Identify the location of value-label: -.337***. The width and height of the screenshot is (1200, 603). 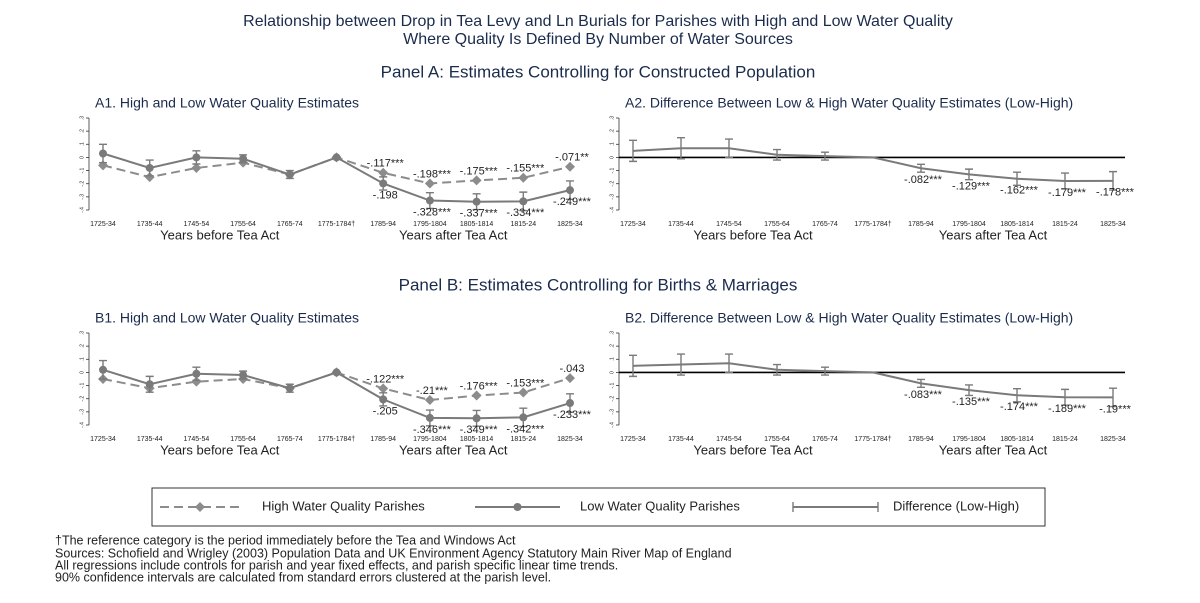
(479, 214).